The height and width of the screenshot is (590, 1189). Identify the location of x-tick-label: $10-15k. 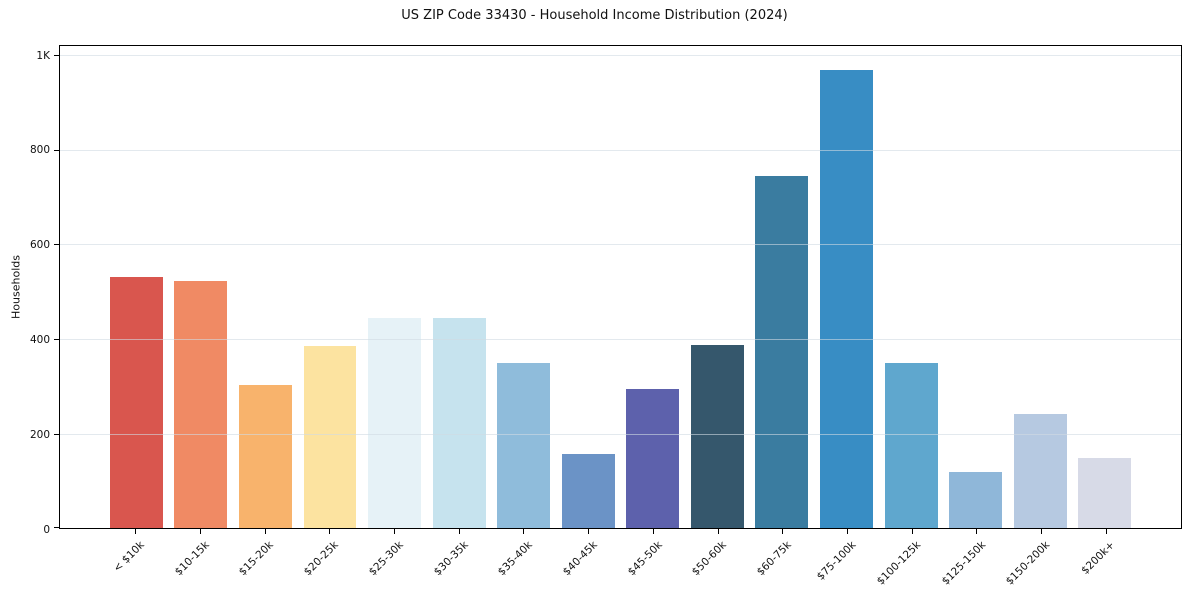
(192, 559).